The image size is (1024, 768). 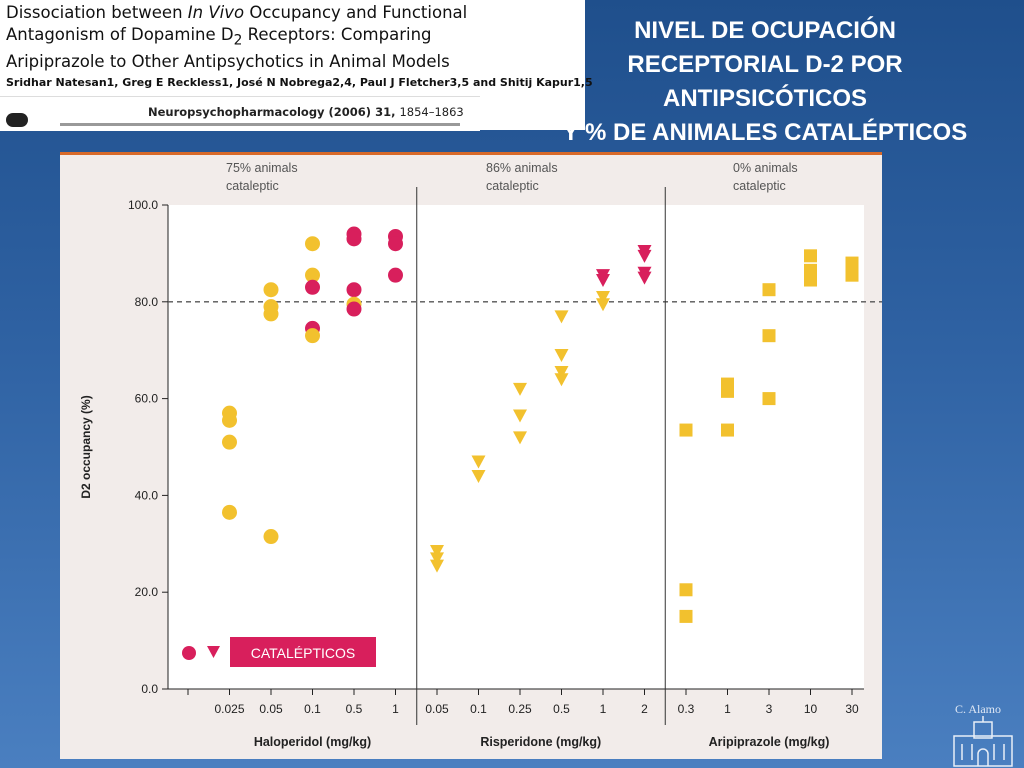 I want to click on y-tick-label: 100.0, so click(x=143, y=205).